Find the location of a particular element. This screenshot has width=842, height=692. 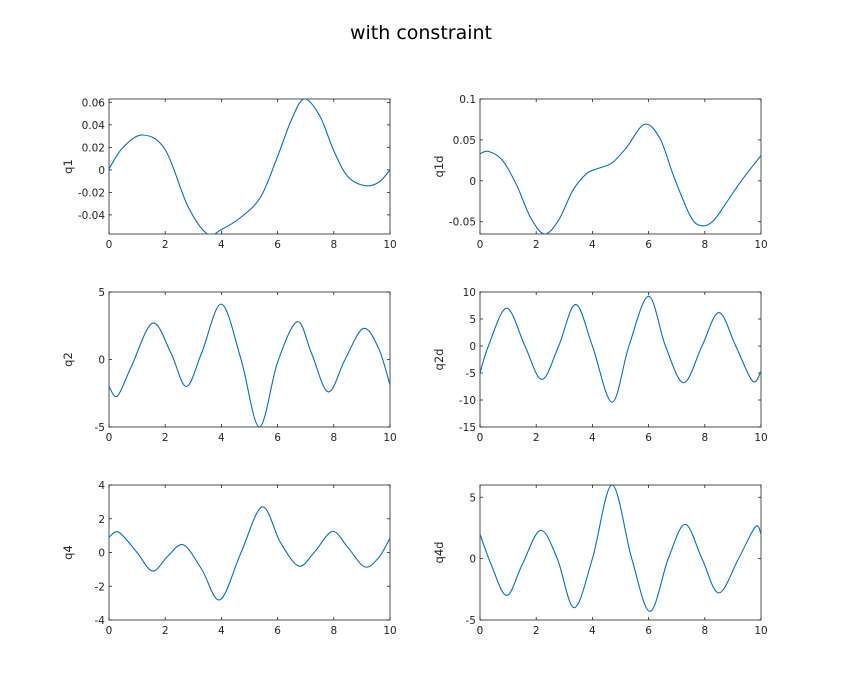

figure-title: with constraint is located at coordinates (421, 33).